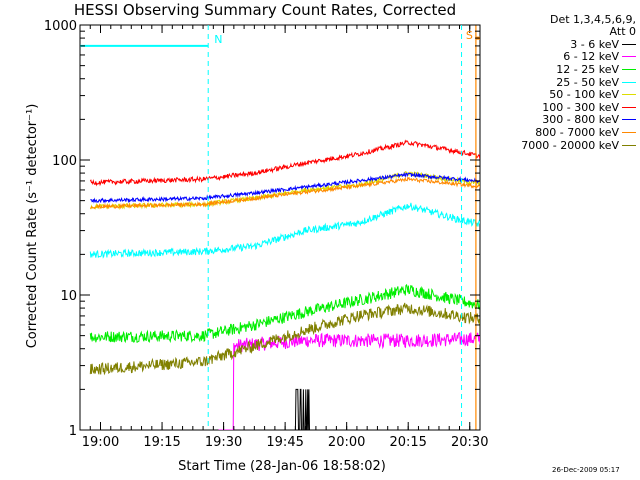 Image resolution: width=640 pixels, height=480 pixels. I want to click on x-axis-label: Start Time (28-Jan-06 18:58:02), so click(282, 466).